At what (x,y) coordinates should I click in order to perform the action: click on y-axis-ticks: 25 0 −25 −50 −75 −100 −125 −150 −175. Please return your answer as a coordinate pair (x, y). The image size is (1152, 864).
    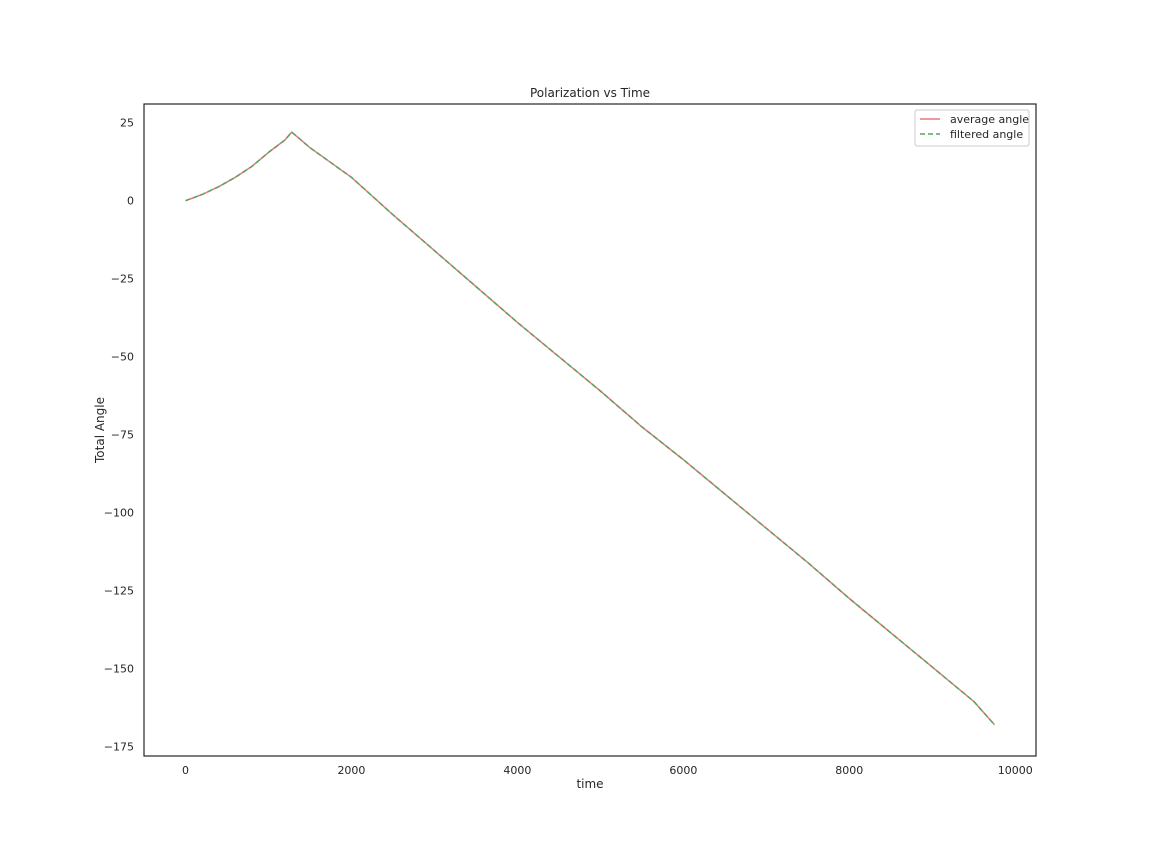
    Looking at the image, I should click on (119, 435).